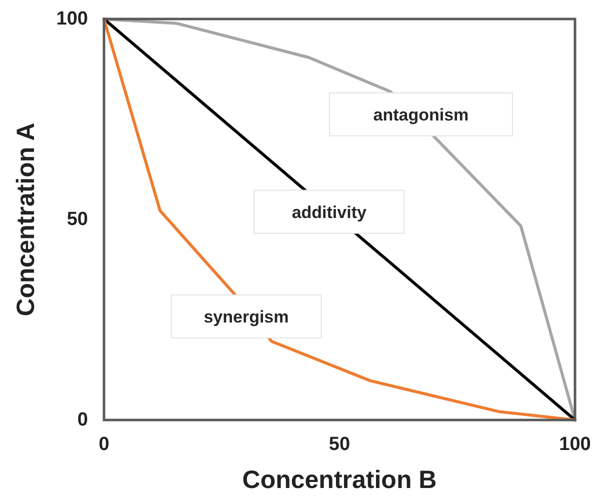  I want to click on series-label: synergism, so click(246, 316).